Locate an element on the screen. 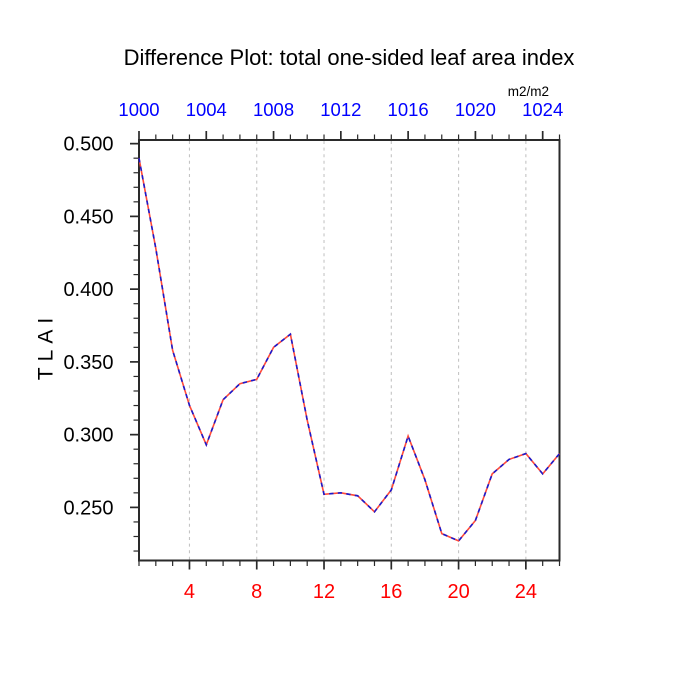 The width and height of the screenshot is (700, 700). bottom-axis-tick-label: 4 is located at coordinates (189, 592).